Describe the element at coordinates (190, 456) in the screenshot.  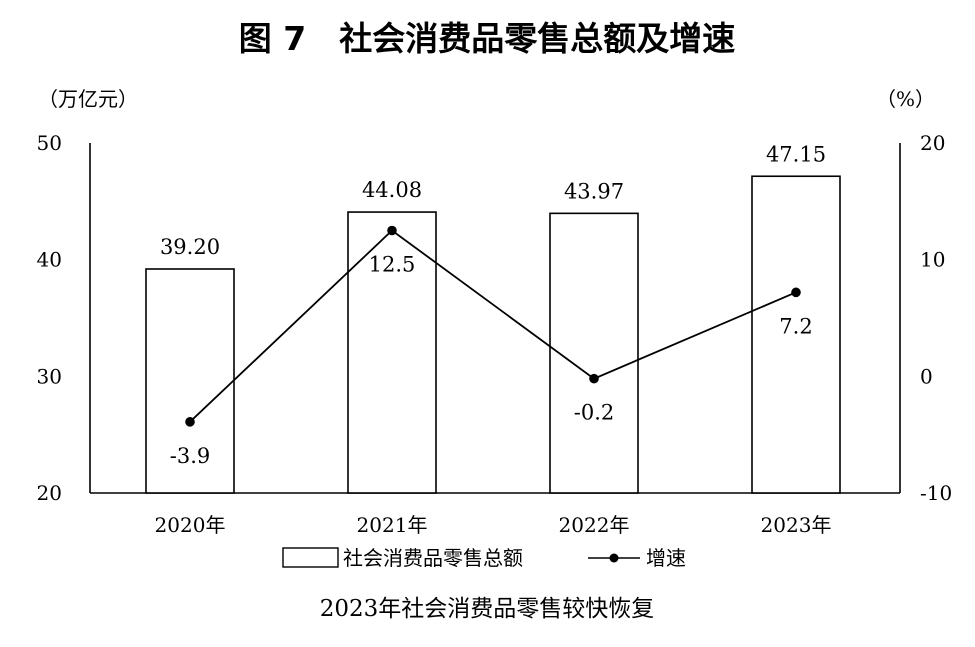
I see `line-value-label: -3.9` at that location.